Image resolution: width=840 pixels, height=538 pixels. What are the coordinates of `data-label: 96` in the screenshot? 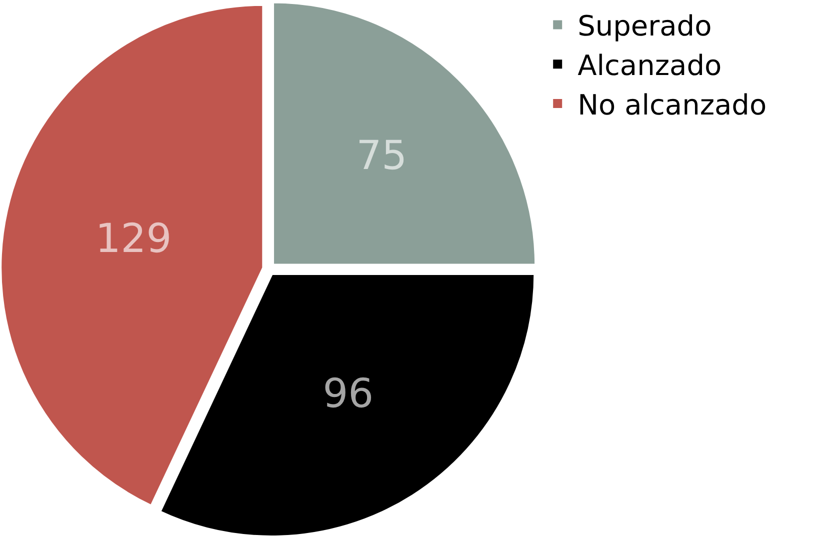 It's located at (348, 394).